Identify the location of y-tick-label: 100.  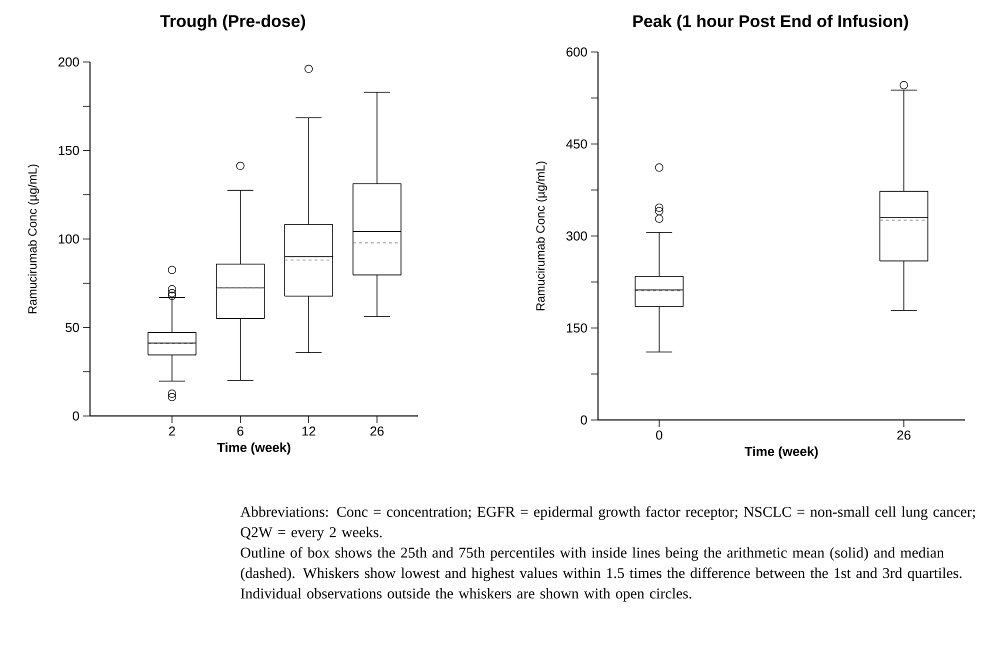
(68, 239).